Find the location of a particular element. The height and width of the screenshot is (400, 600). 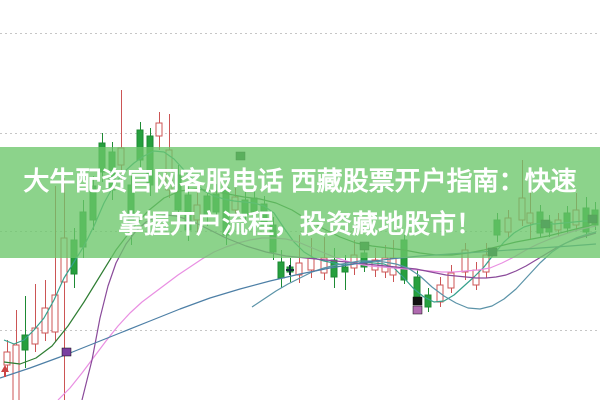

headline-line-2: 掌握开户流程，投资藏地股市！ is located at coordinates (299, 223).